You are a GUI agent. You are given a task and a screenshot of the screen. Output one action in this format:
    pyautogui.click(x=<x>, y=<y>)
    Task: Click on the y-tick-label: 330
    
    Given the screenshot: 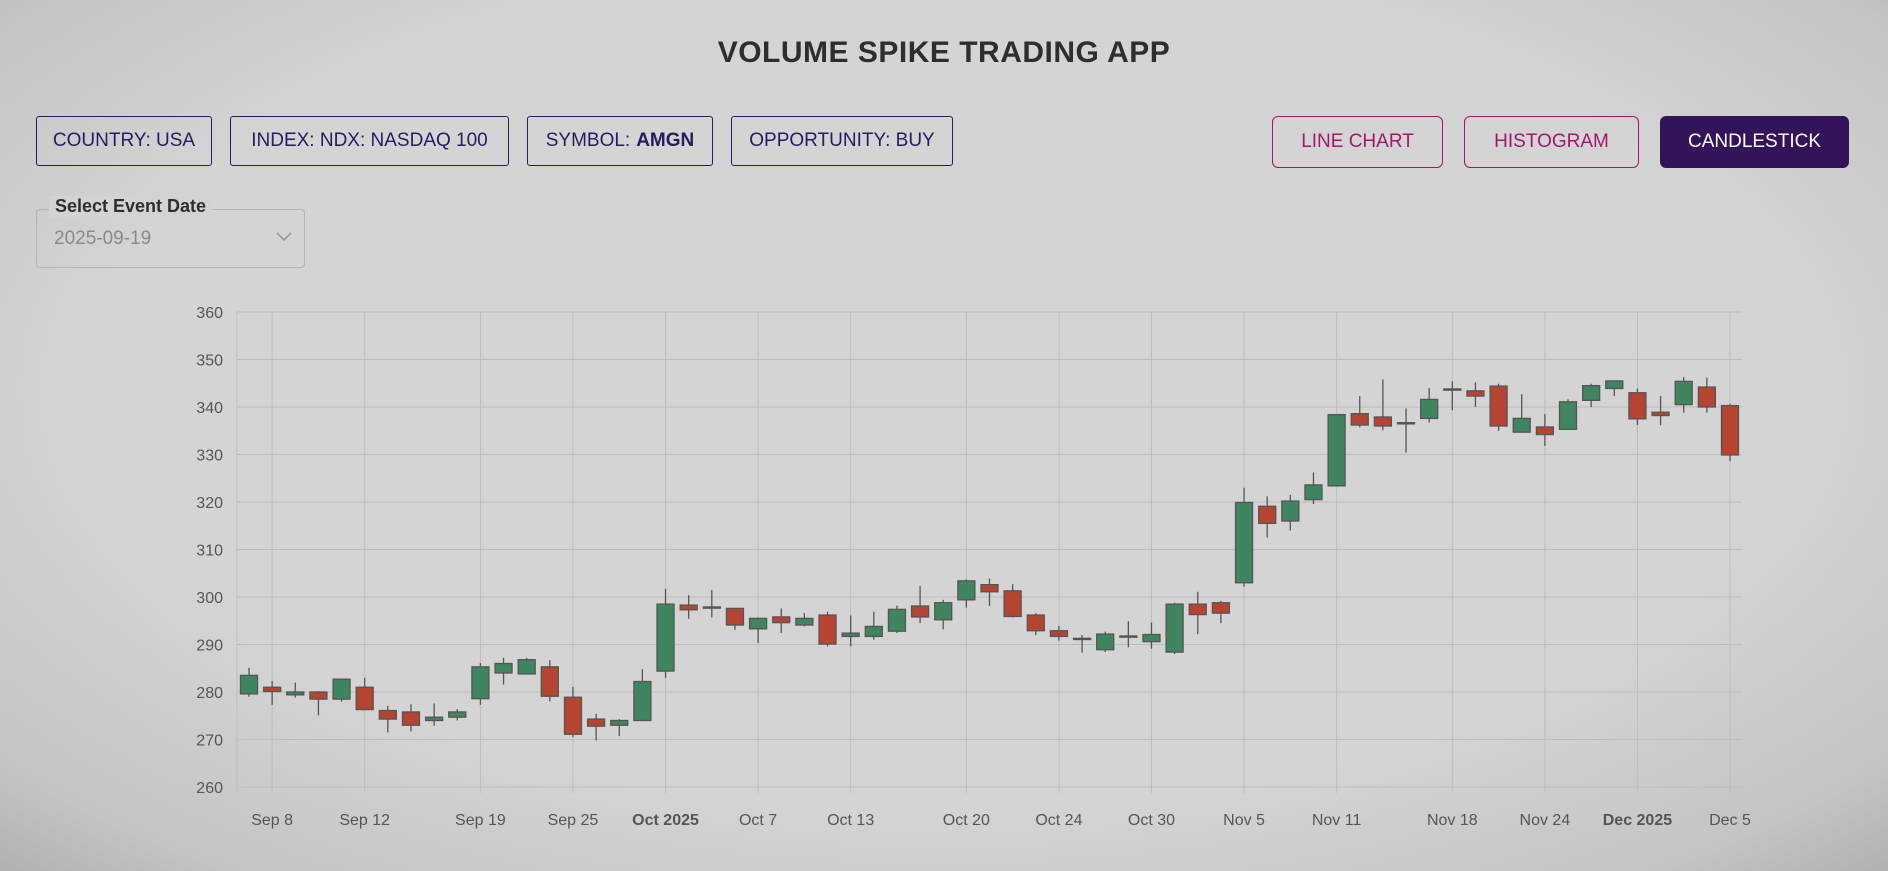 What is the action you would take?
    pyautogui.click(x=209, y=456)
    